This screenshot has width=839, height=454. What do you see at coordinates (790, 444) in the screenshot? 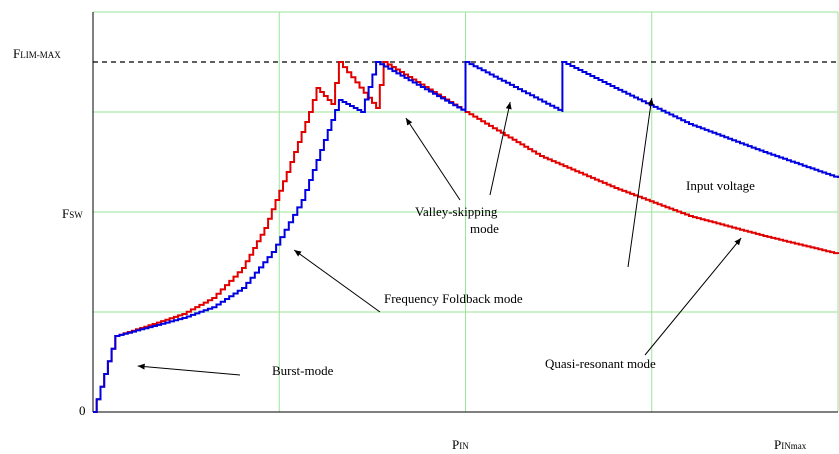
I see `x-tick-label-pinmax: PINmax` at bounding box center [790, 444].